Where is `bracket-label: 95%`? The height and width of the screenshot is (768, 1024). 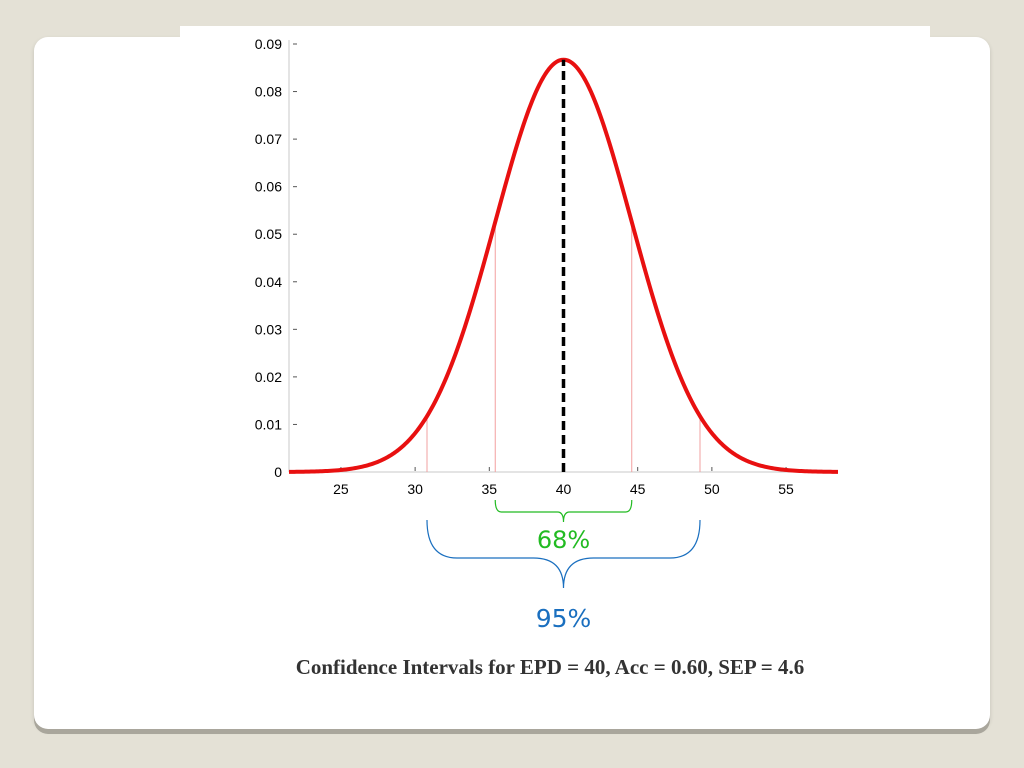
bracket-label: 95% is located at coordinates (564, 618).